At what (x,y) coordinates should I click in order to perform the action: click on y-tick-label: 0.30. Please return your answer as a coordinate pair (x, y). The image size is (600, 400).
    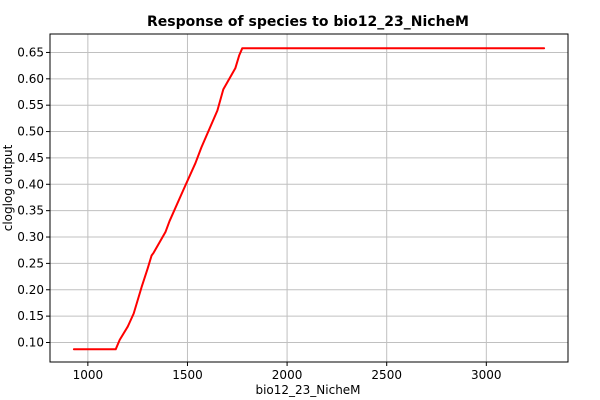
    Looking at the image, I should click on (30, 237).